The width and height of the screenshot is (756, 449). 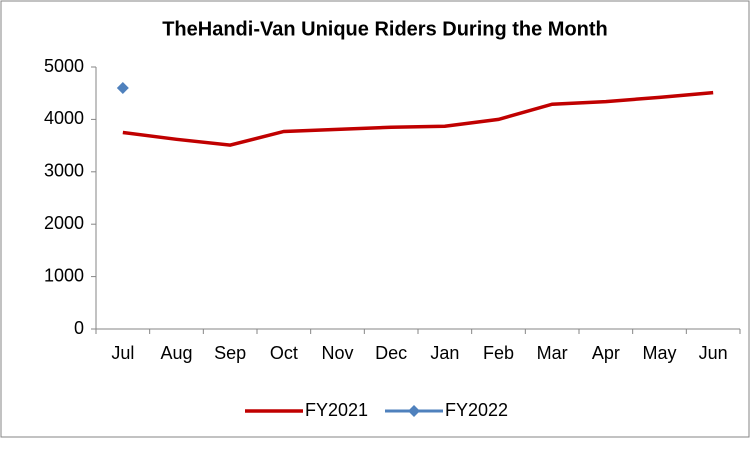 I want to click on y-tick-label: 2000, so click(x=64, y=223).